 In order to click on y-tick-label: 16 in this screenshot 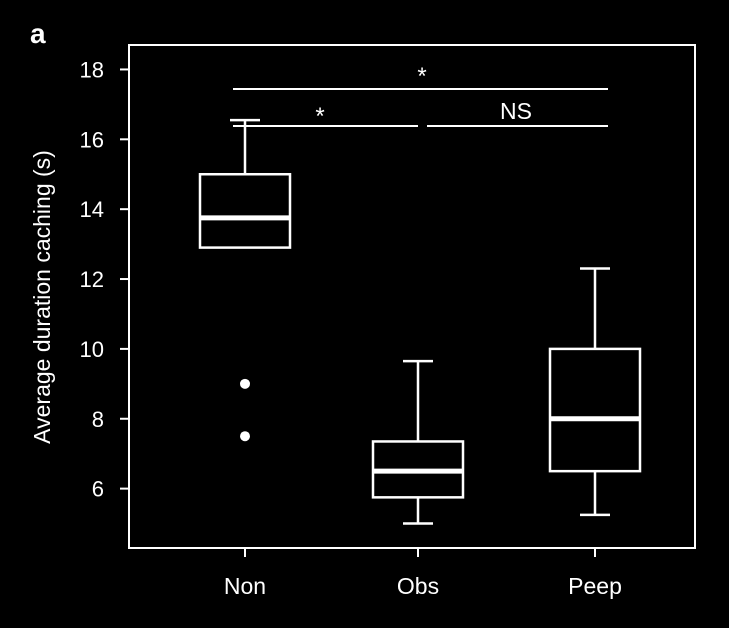, I will do `click(92, 139)`.